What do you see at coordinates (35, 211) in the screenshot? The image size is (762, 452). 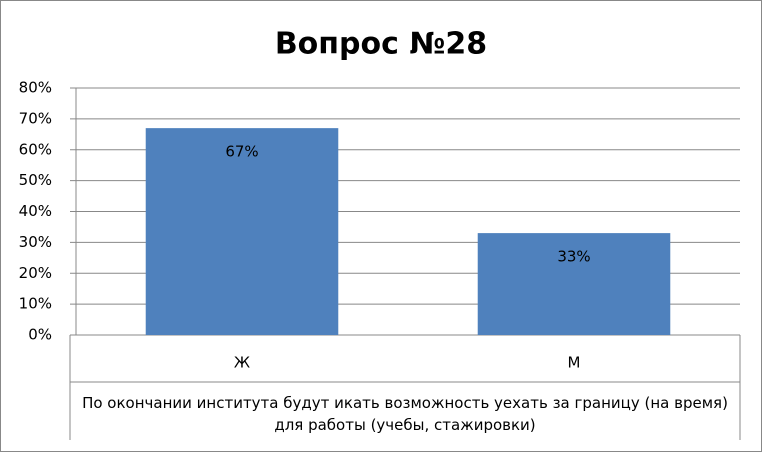 I see `y-tick-label: 40%` at bounding box center [35, 211].